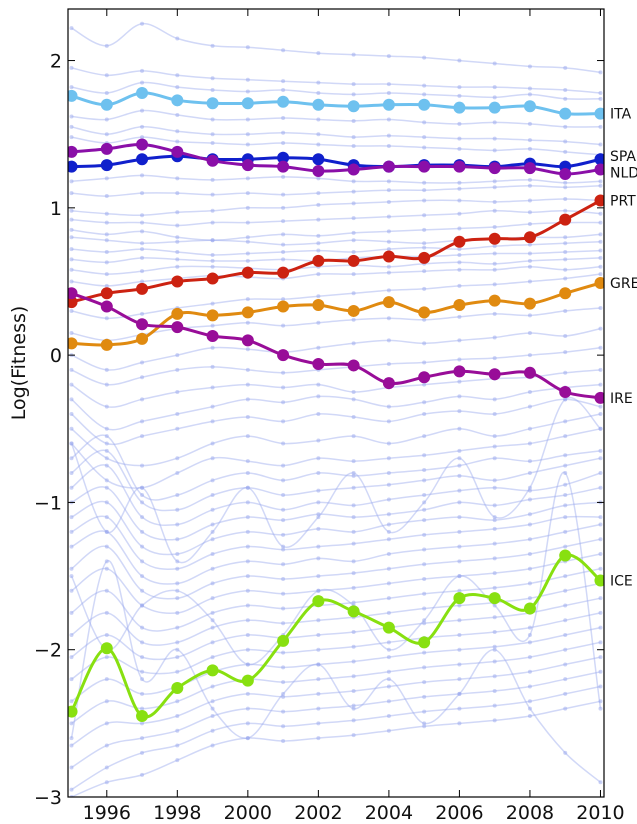  What do you see at coordinates (600, 813) in the screenshot?
I see `x-tick-label: 2010` at bounding box center [600, 813].